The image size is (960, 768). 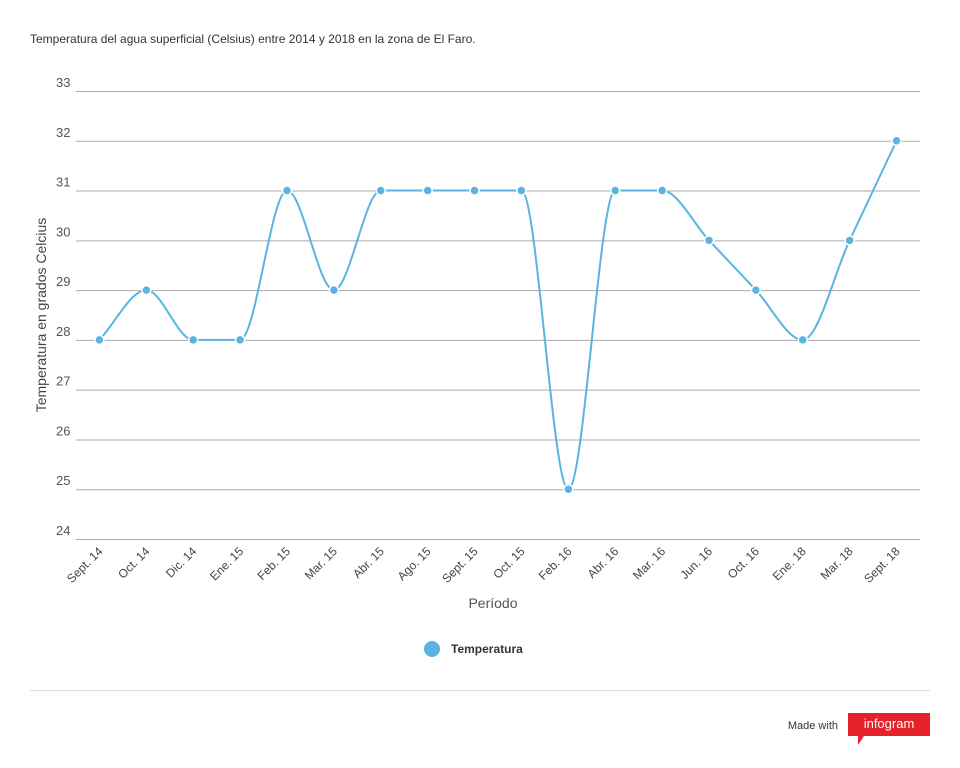 I want to click on x-tick-label: Oct. 16, so click(x=743, y=562).